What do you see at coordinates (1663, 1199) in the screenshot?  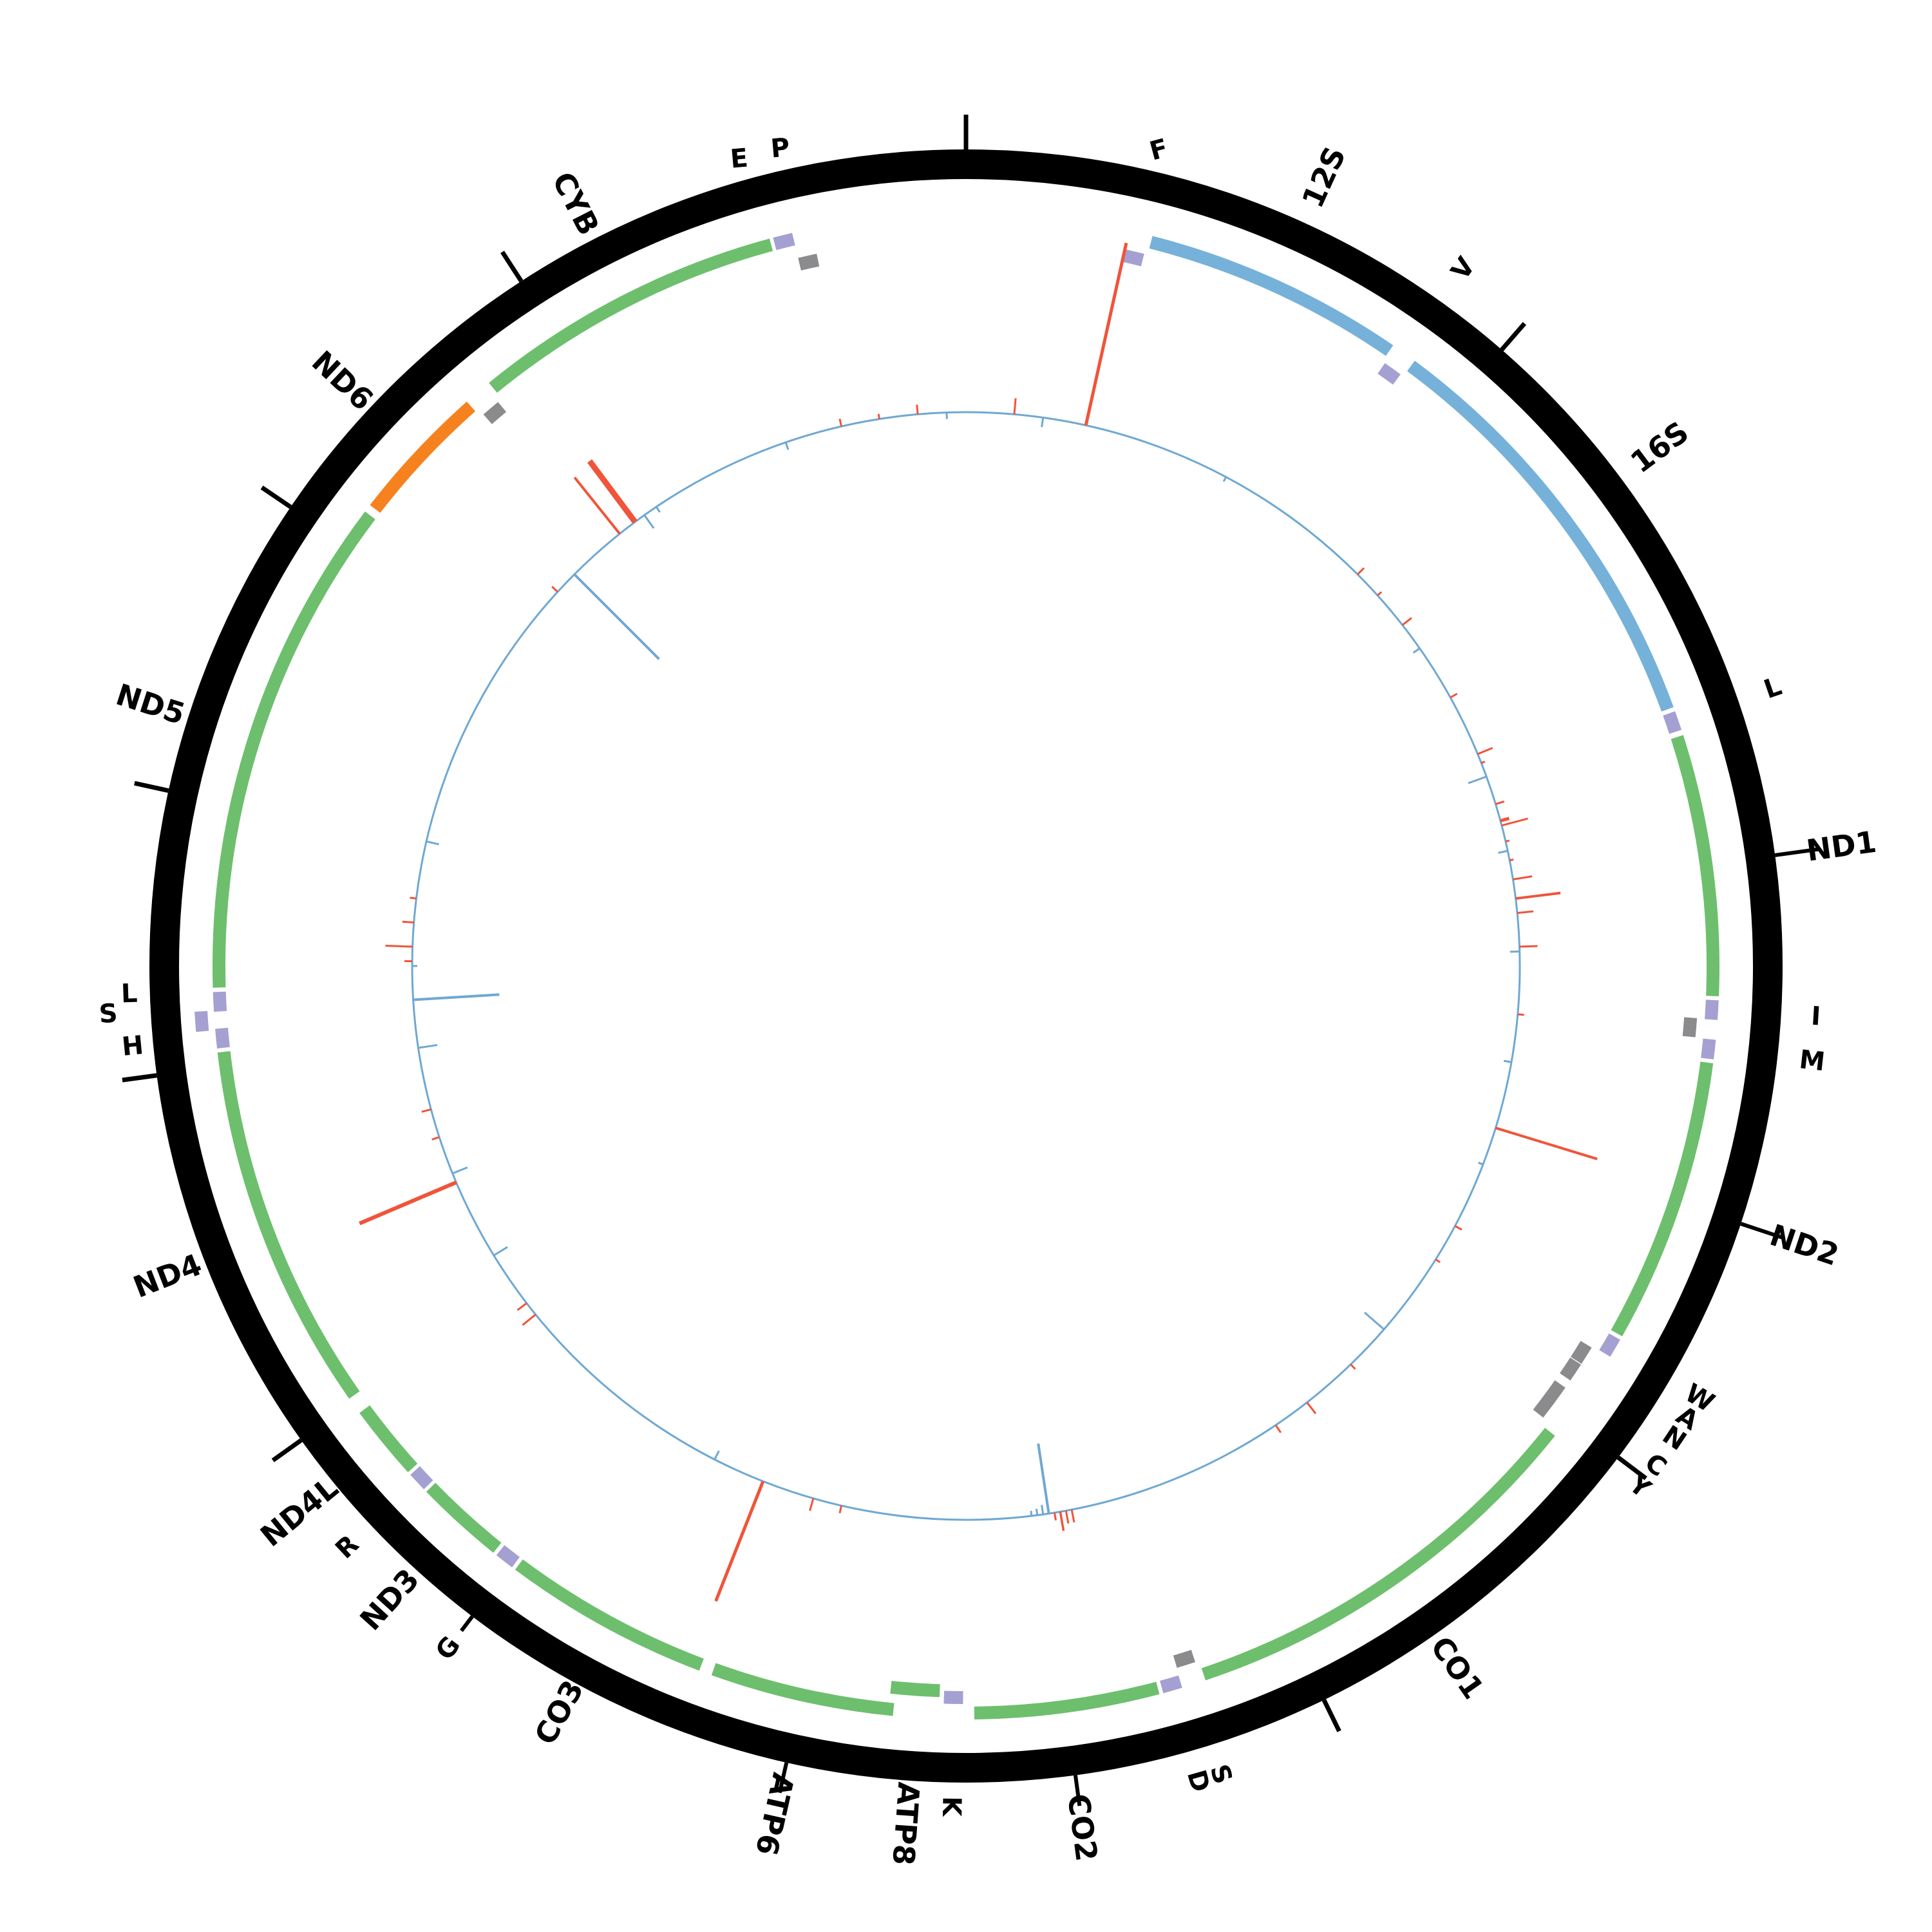 I see `gene-arc-ND2` at bounding box center [1663, 1199].